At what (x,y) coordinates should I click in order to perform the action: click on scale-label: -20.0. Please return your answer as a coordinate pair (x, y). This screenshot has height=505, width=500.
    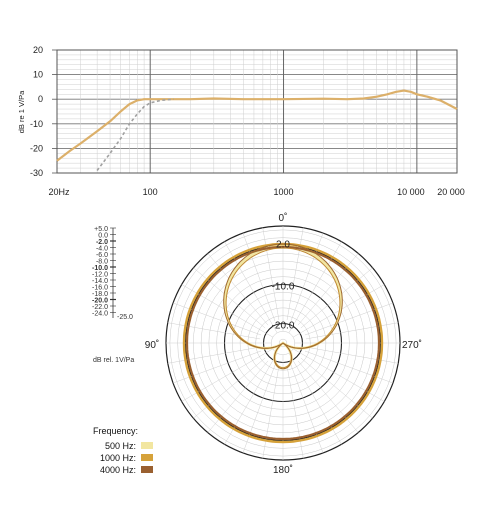
    Looking at the image, I should click on (100, 301).